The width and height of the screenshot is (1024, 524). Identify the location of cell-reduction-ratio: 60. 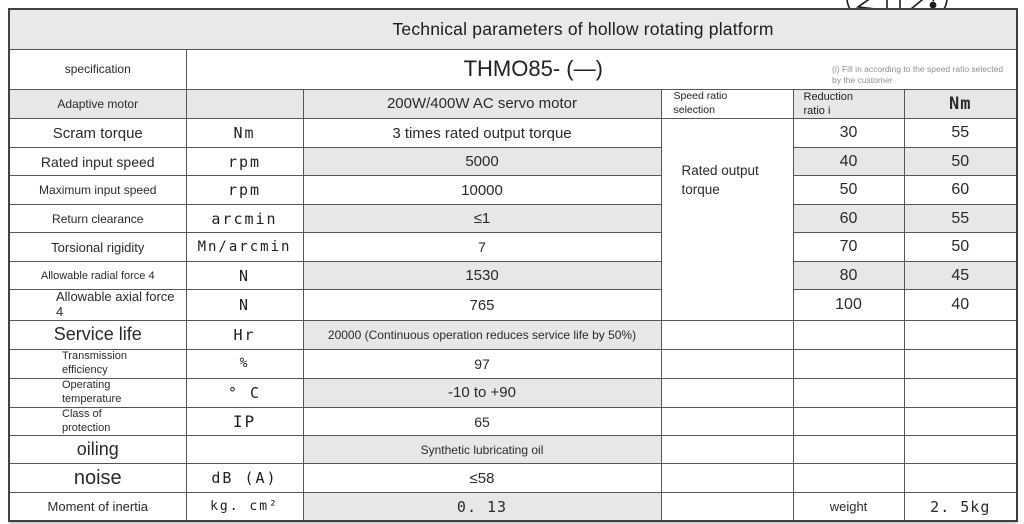
(848, 219).